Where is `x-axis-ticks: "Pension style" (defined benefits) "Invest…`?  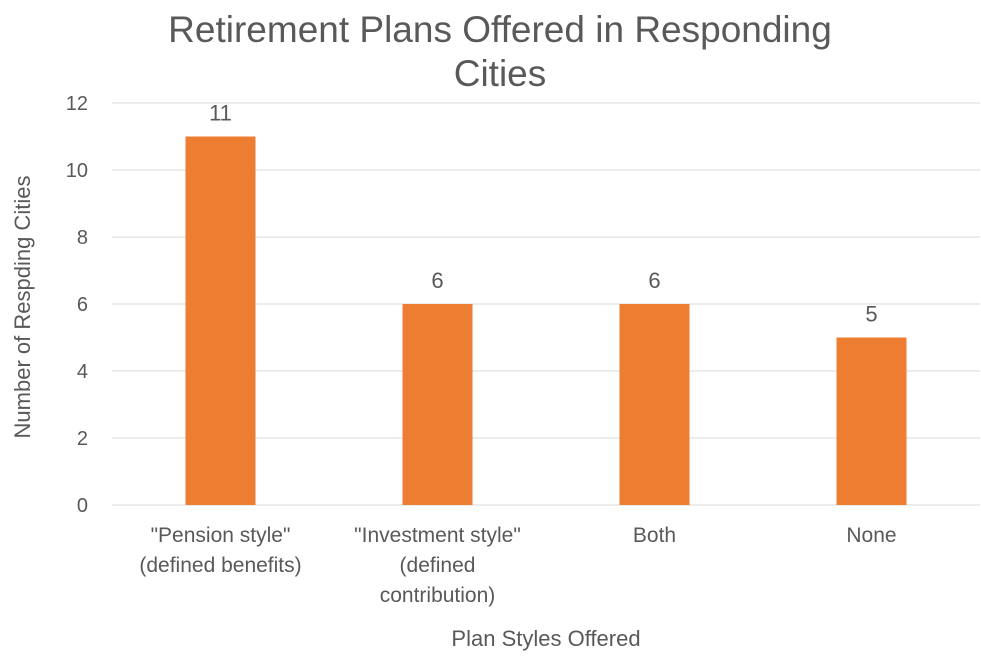 x-axis-ticks: "Pension style" (defined benefits) "Invest… is located at coordinates (517, 565).